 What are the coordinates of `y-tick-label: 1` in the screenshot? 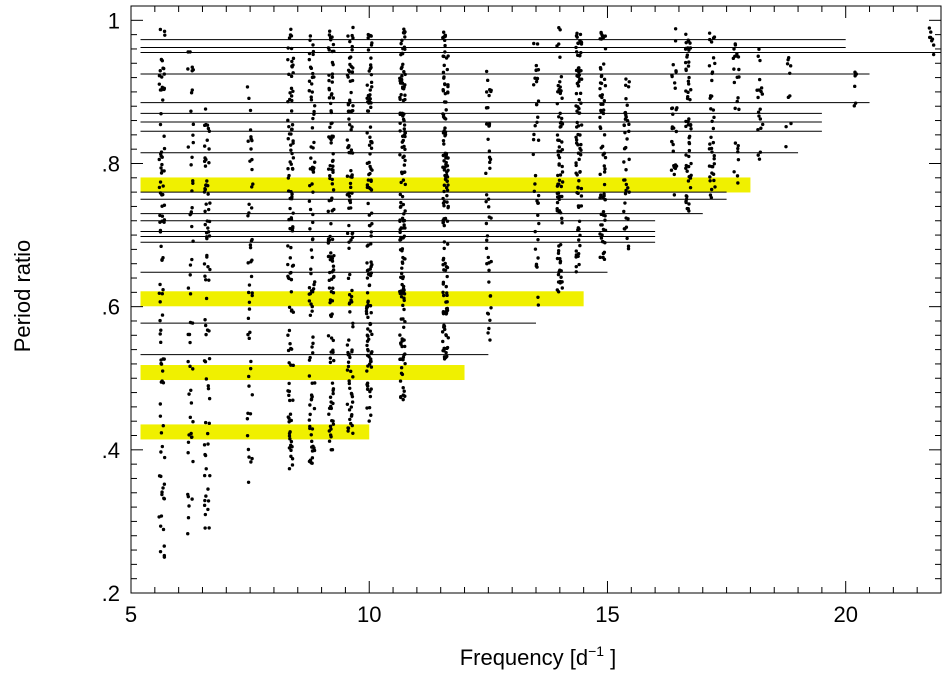 It's located at (114, 20).